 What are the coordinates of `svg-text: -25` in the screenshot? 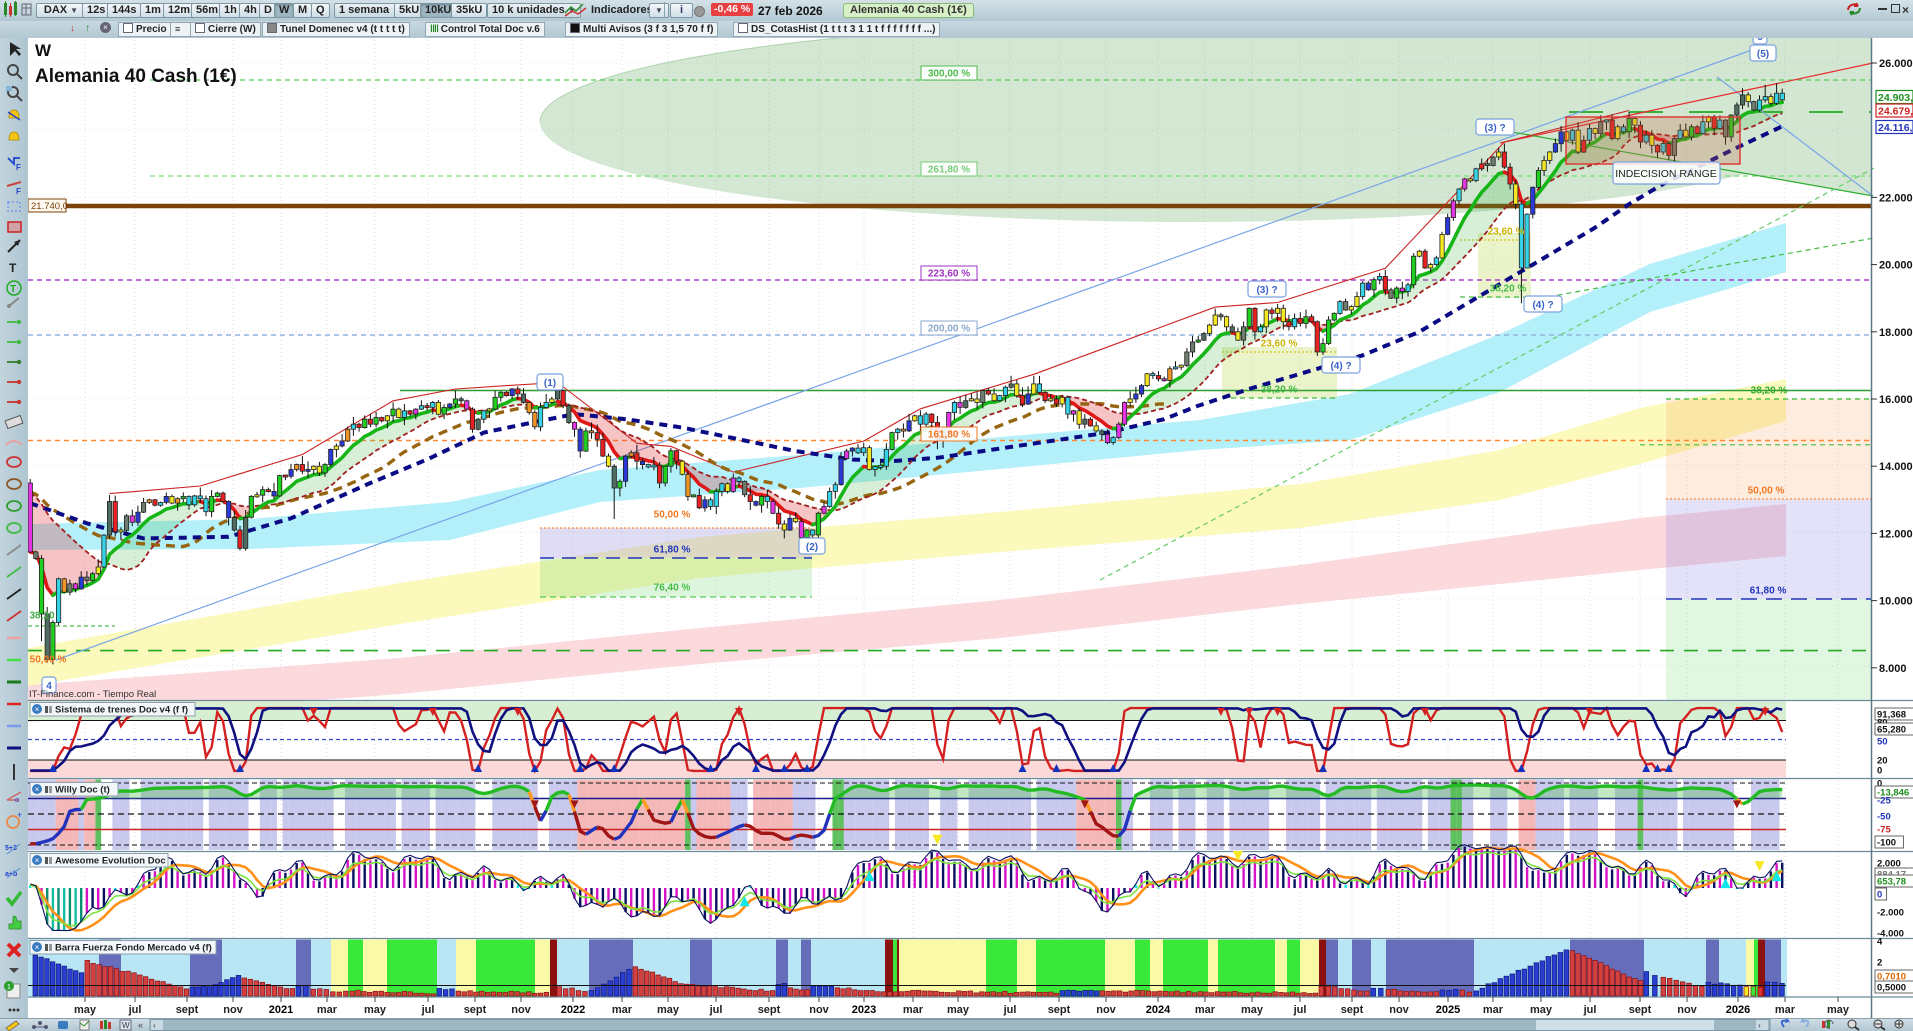 It's located at (1884, 801).